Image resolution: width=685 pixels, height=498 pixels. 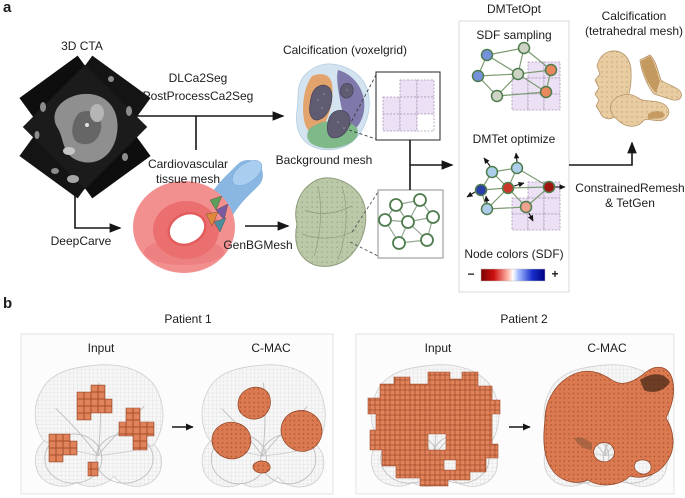 What do you see at coordinates (607, 348) in the screenshot?
I see `patient2-cmac-label: C-MAC` at bounding box center [607, 348].